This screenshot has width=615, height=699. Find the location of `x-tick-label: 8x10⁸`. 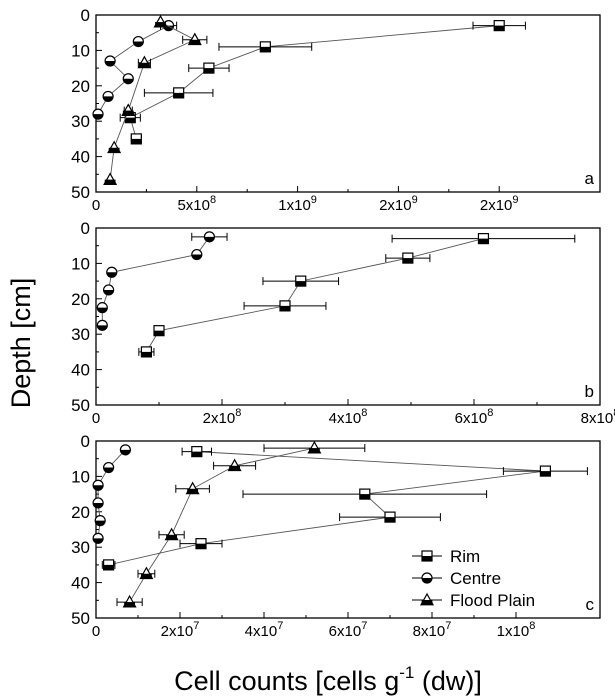

x-tick-label: 8x10⁸ is located at coordinates (598, 417).